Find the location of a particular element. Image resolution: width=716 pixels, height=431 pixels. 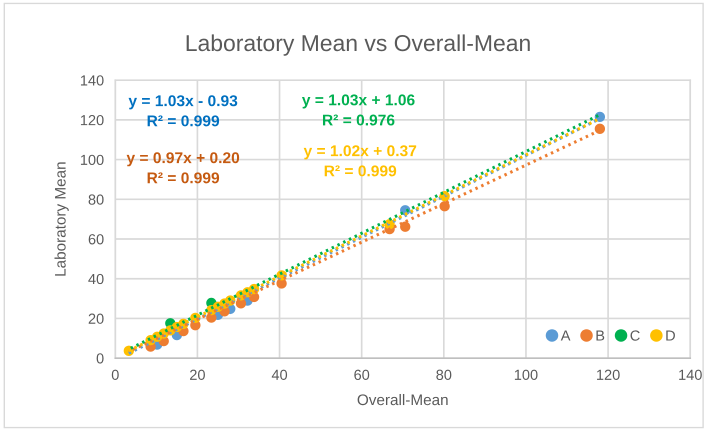

legend-label: C is located at coordinates (635, 335).